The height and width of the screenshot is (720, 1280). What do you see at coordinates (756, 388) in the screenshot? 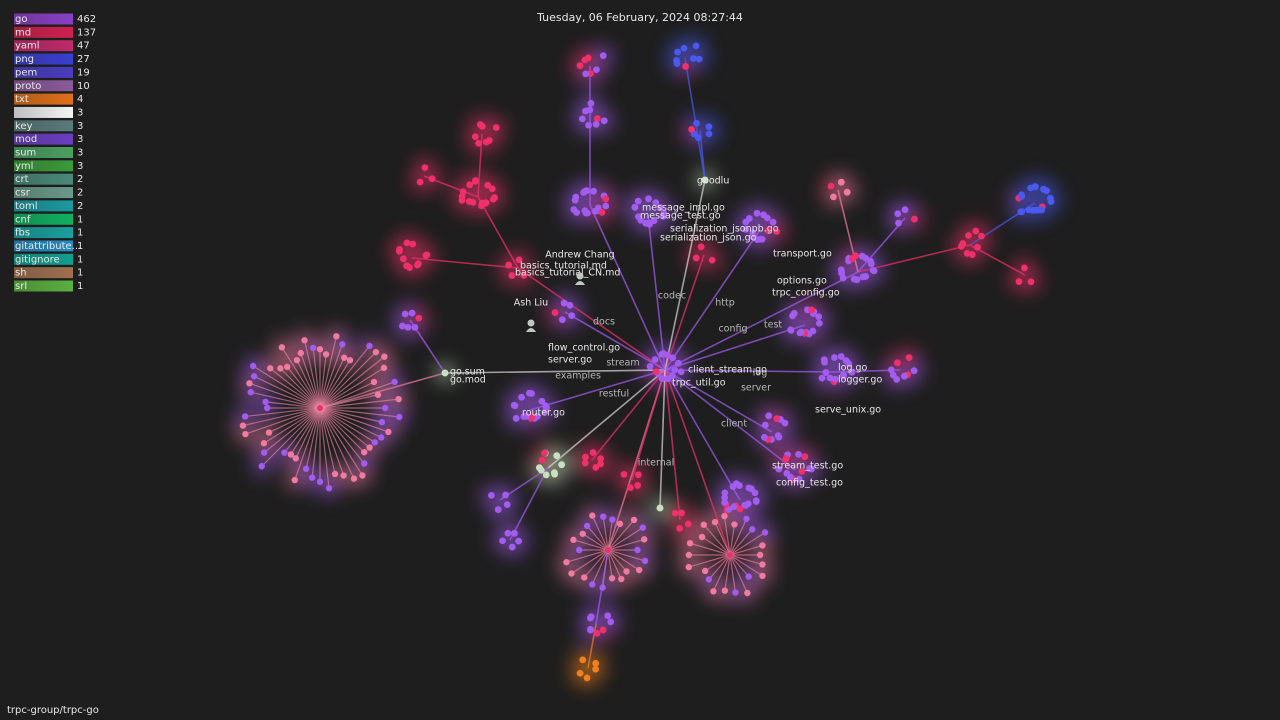
I see `directory-label: server` at bounding box center [756, 388].